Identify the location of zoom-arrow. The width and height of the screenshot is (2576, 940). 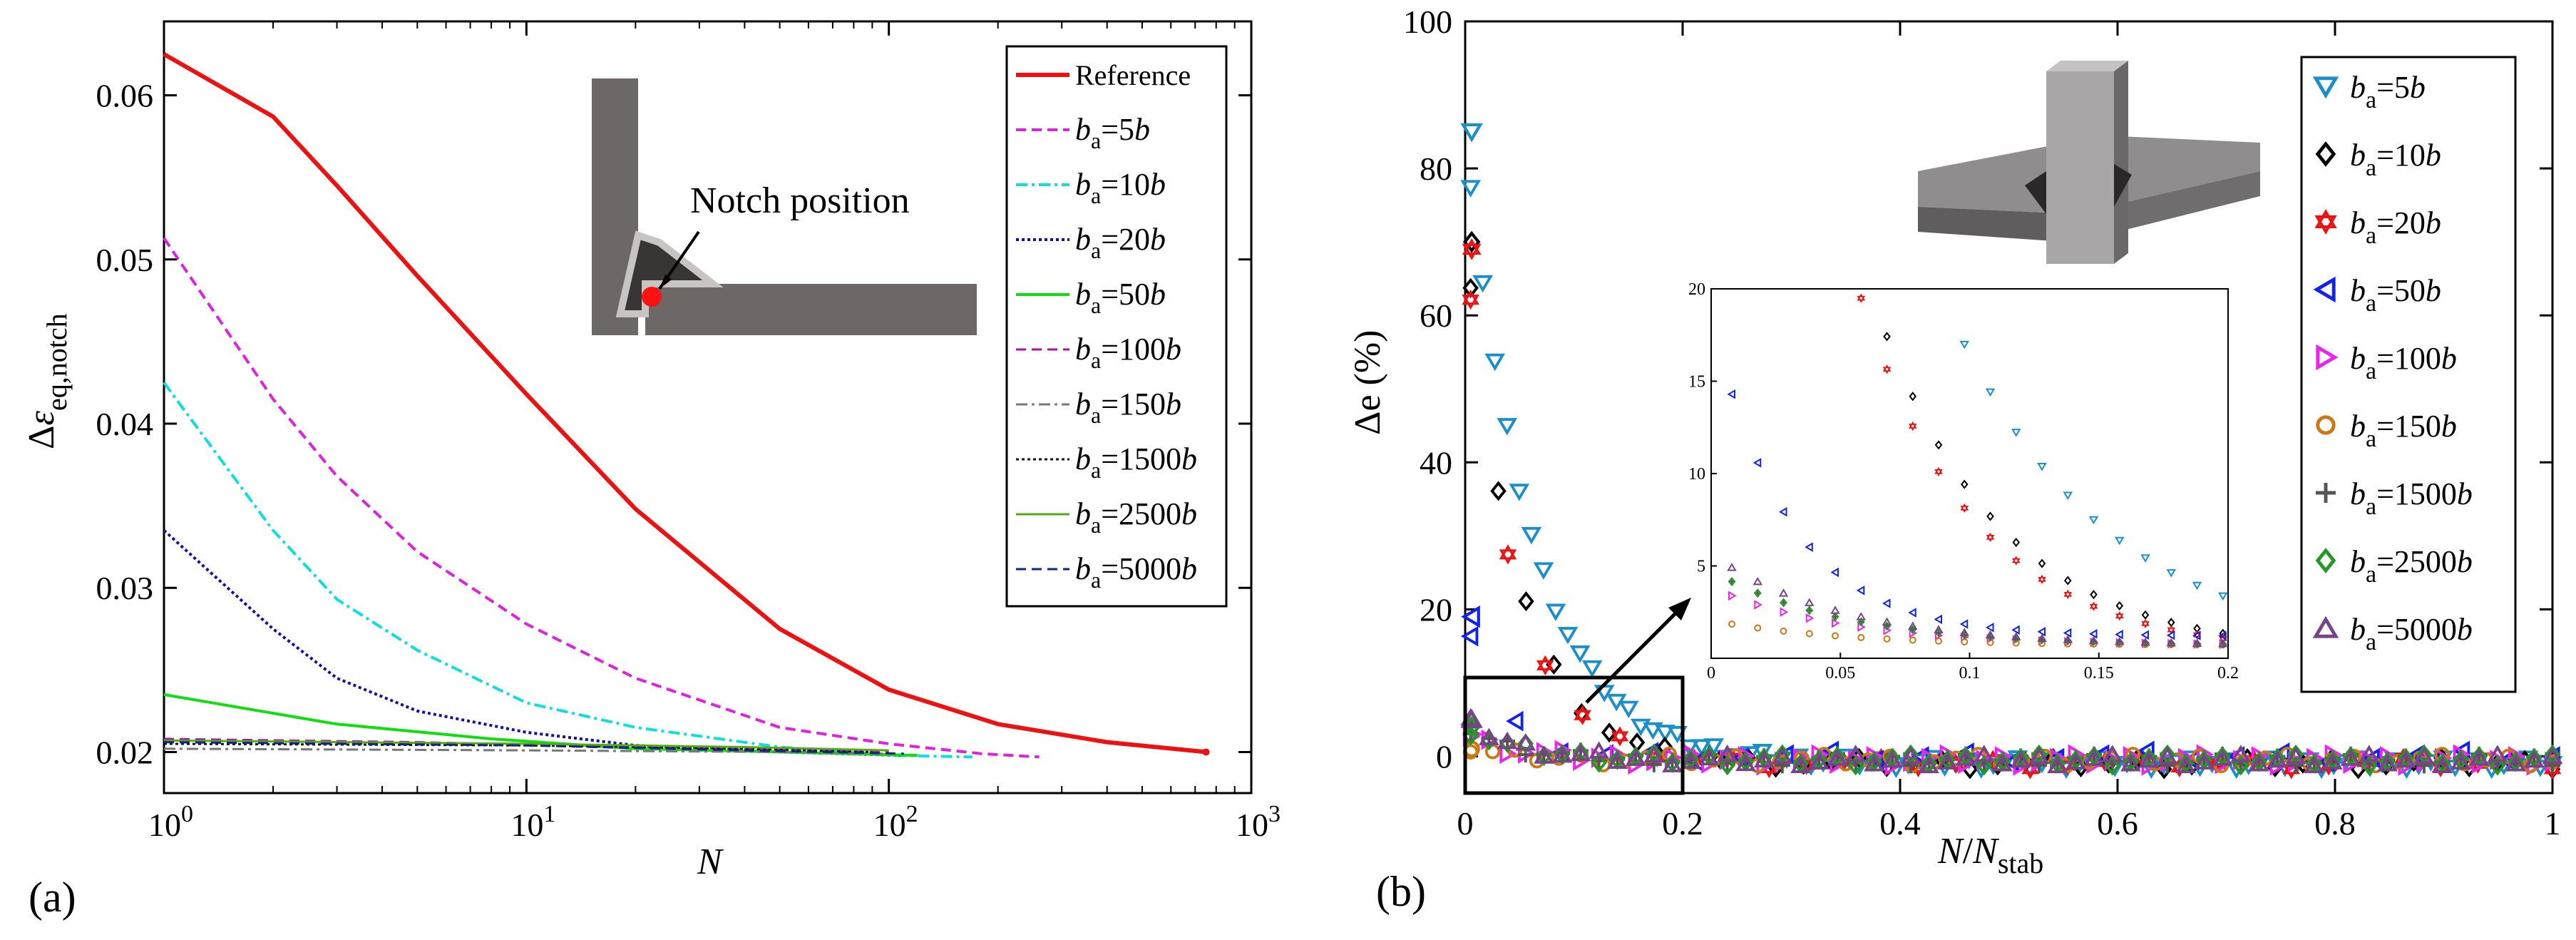
(1632, 656).